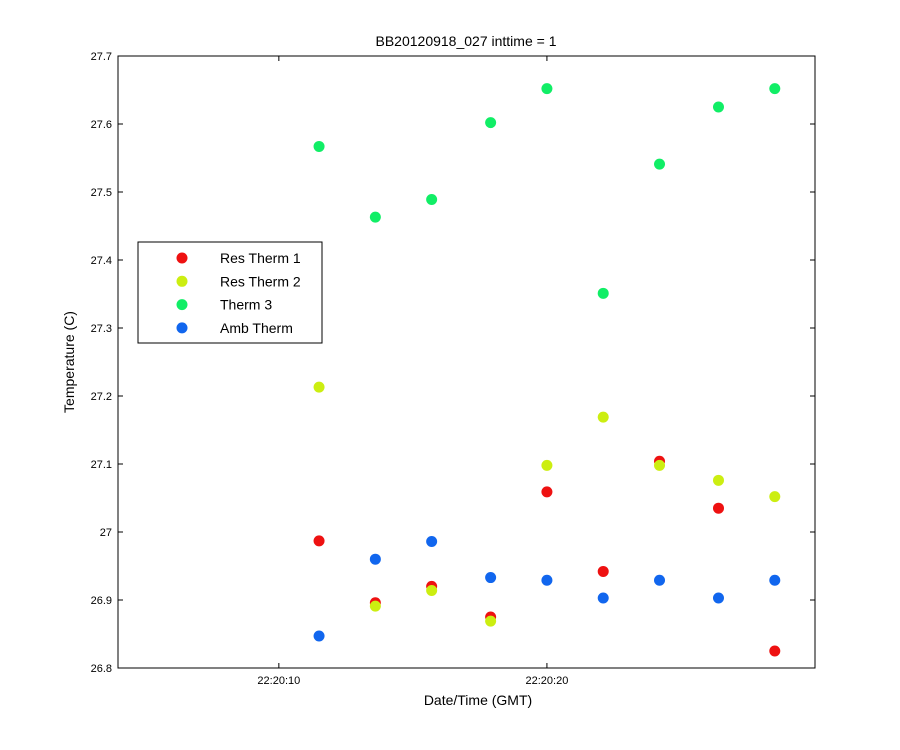 The image size is (900, 750). Describe the element at coordinates (478, 700) in the screenshot. I see `x-axis-label: Date/Time (GMT)` at that location.